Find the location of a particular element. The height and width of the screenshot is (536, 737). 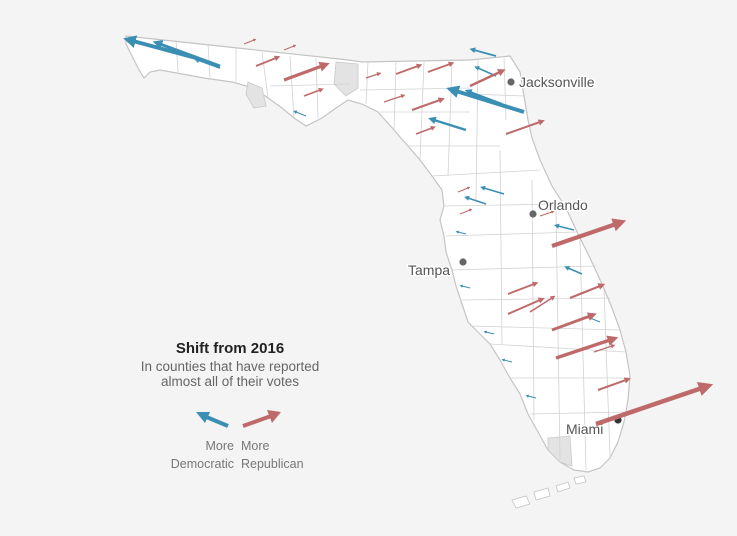

legend-dem-line1: More is located at coordinates (219, 446).